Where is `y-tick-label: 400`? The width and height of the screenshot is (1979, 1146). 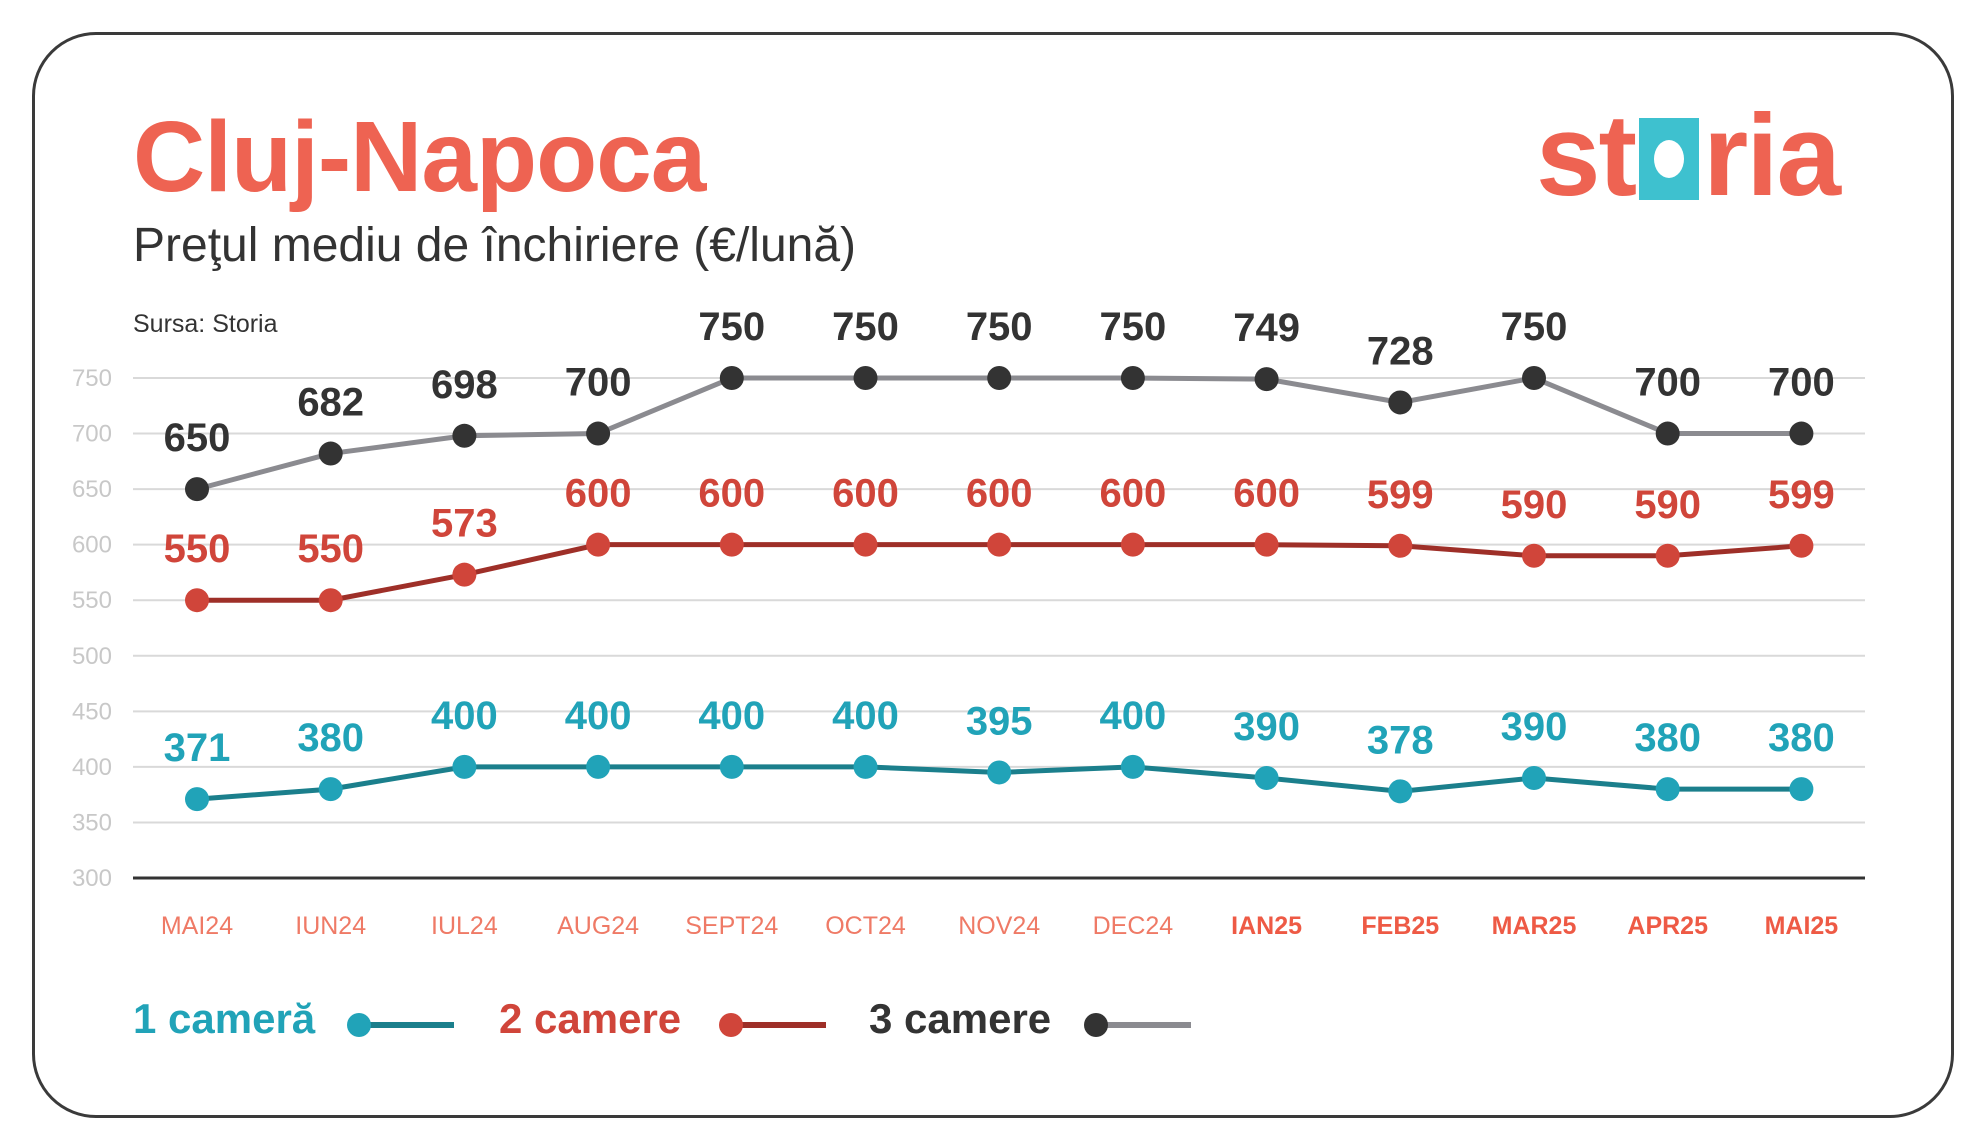 y-tick-label: 400 is located at coordinates (92, 767).